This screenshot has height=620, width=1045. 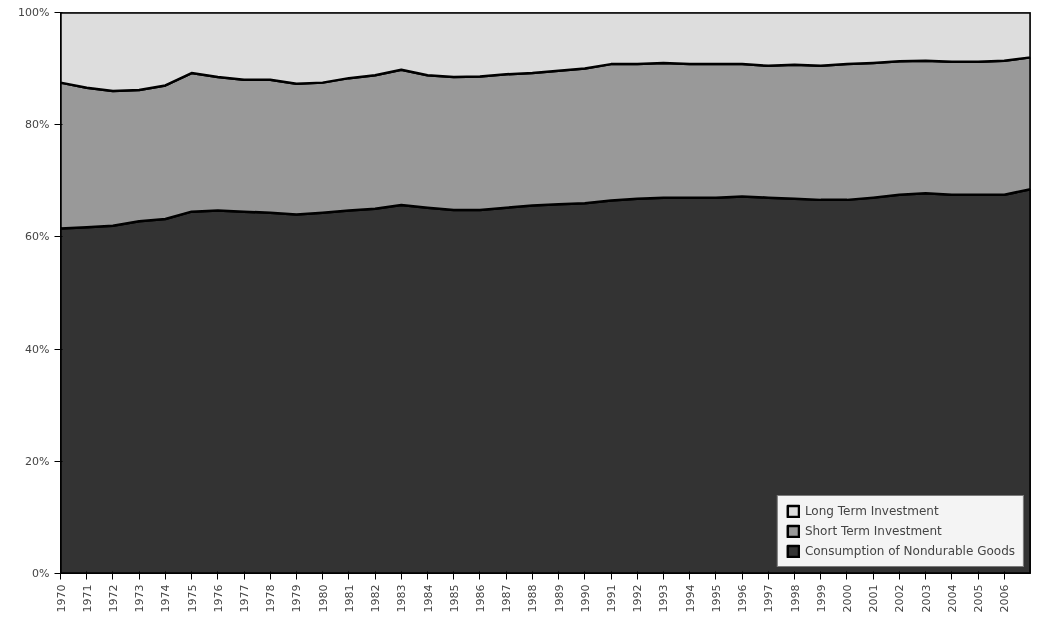 What do you see at coordinates (612, 598) in the screenshot?
I see `x-tick-label: 1991` at bounding box center [612, 598].